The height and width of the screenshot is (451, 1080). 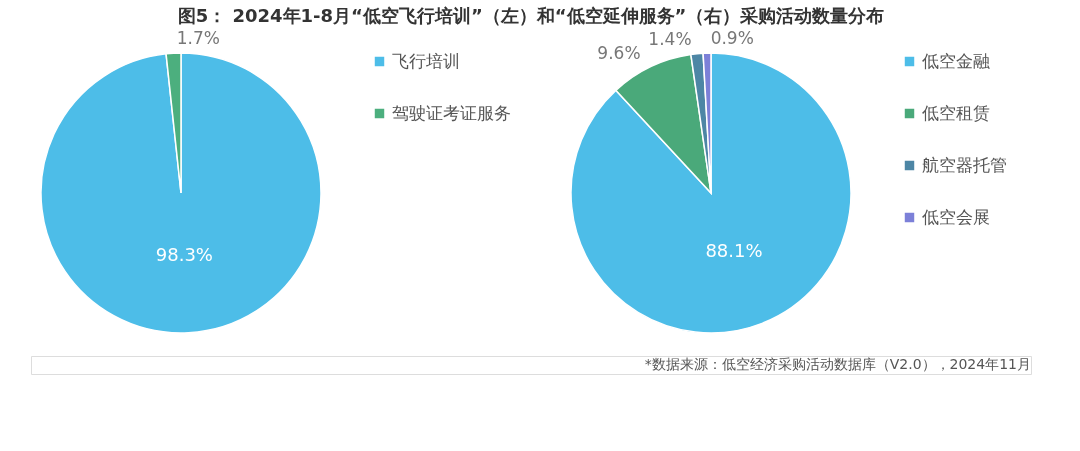 What do you see at coordinates (956, 216) in the screenshot?
I see `legend-label: 低空会展` at bounding box center [956, 216].